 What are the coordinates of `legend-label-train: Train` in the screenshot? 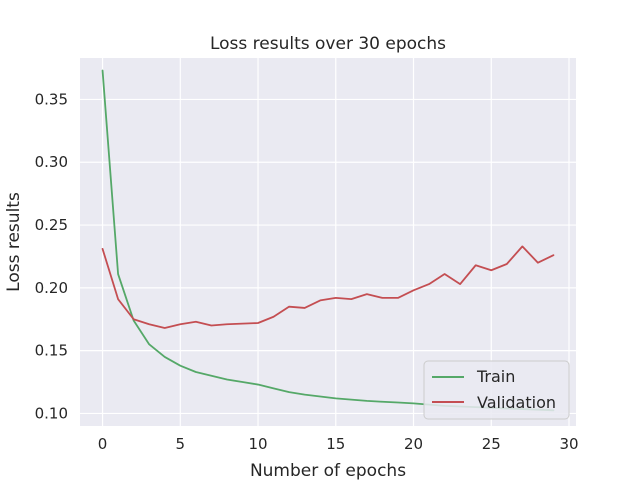 It's located at (495, 376).